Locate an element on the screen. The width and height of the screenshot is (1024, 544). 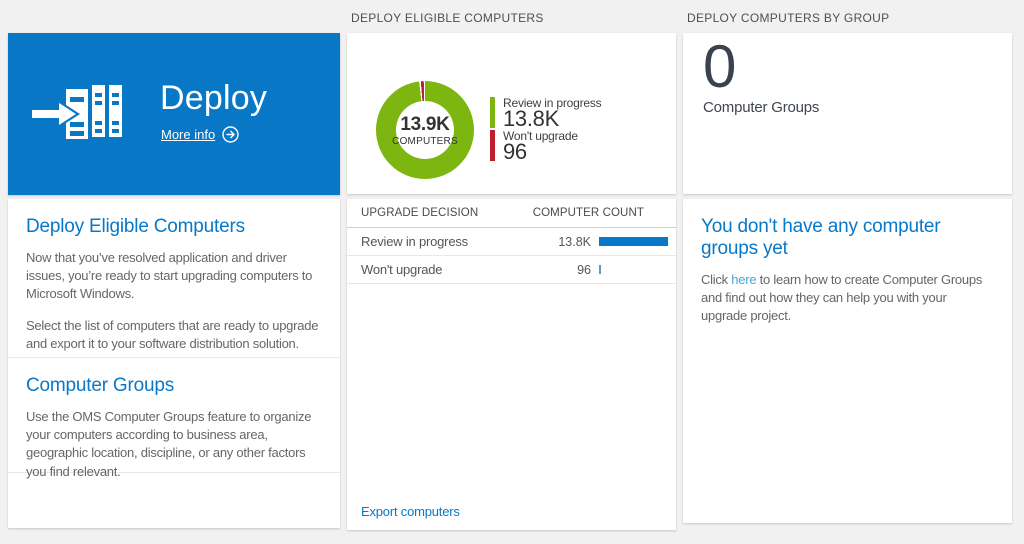
export-computers-link: Export computers is located at coordinates (410, 511).